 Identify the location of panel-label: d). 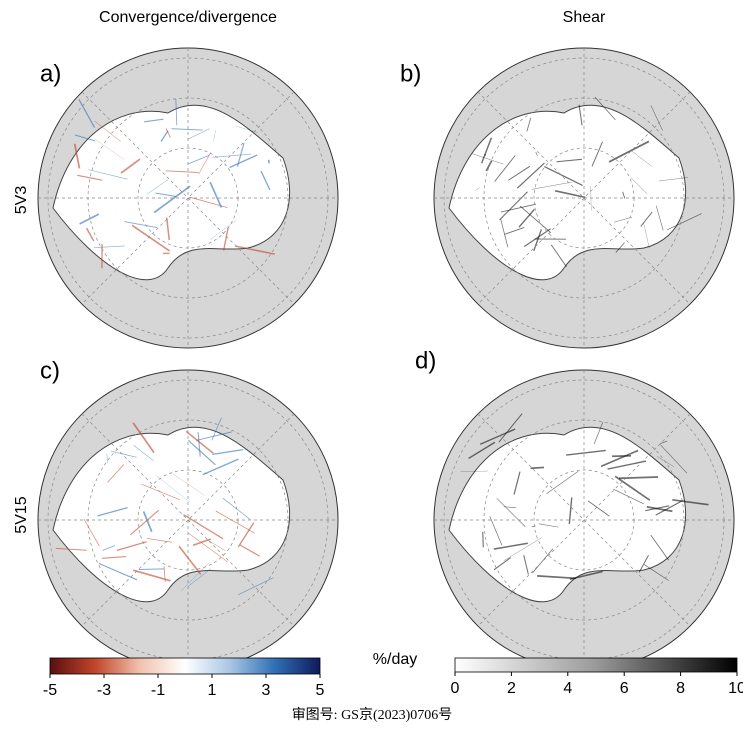
(425, 360).